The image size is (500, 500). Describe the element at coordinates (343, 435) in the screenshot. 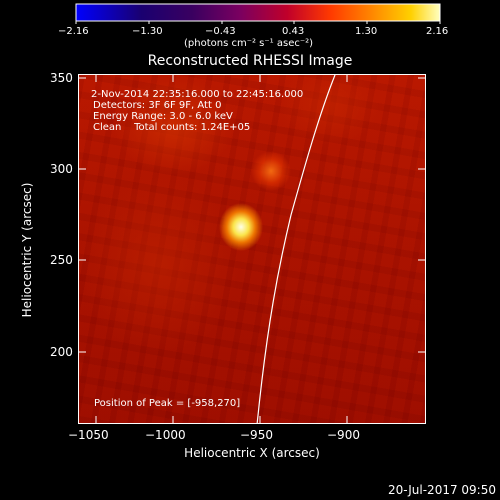

I see `x-tick-label-3: −900` at that location.